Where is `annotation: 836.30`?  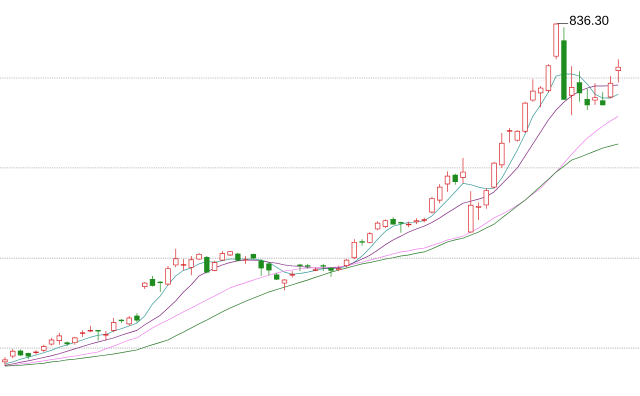 annotation: 836.30 is located at coordinates (589, 20).